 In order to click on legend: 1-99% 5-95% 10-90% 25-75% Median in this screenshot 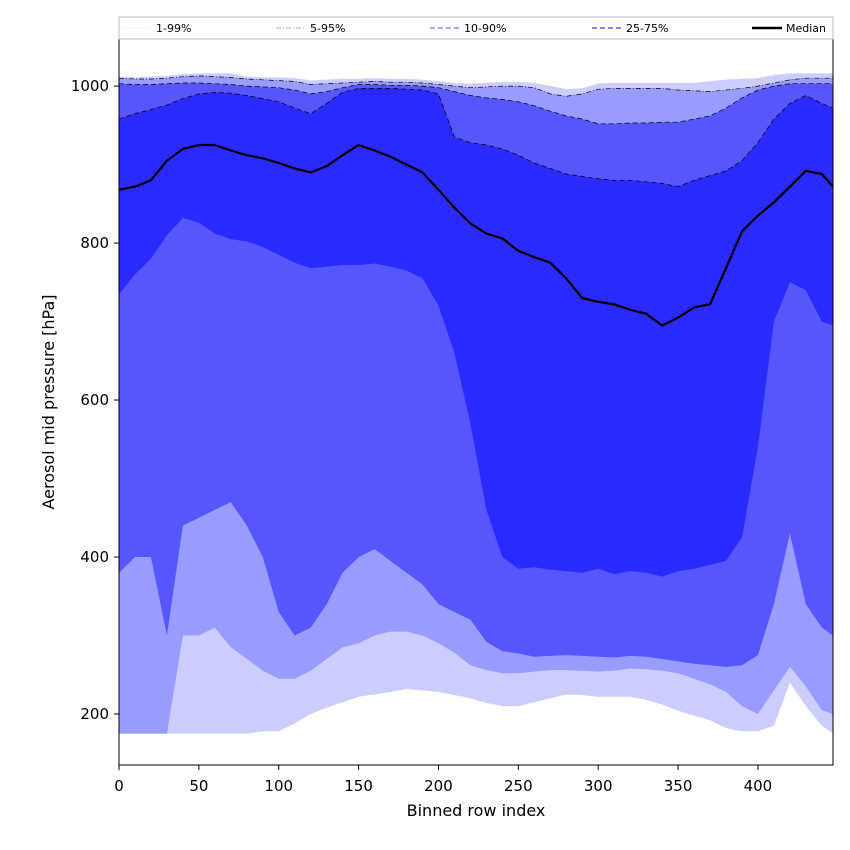, I will do `click(476, 28)`.